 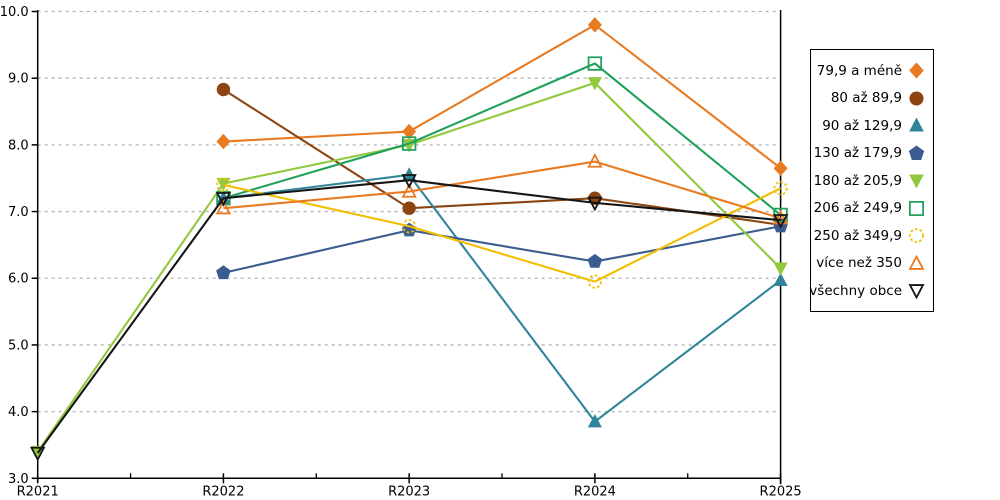 I want to click on legend-item-label: 79,9 a méně, so click(x=859, y=70).